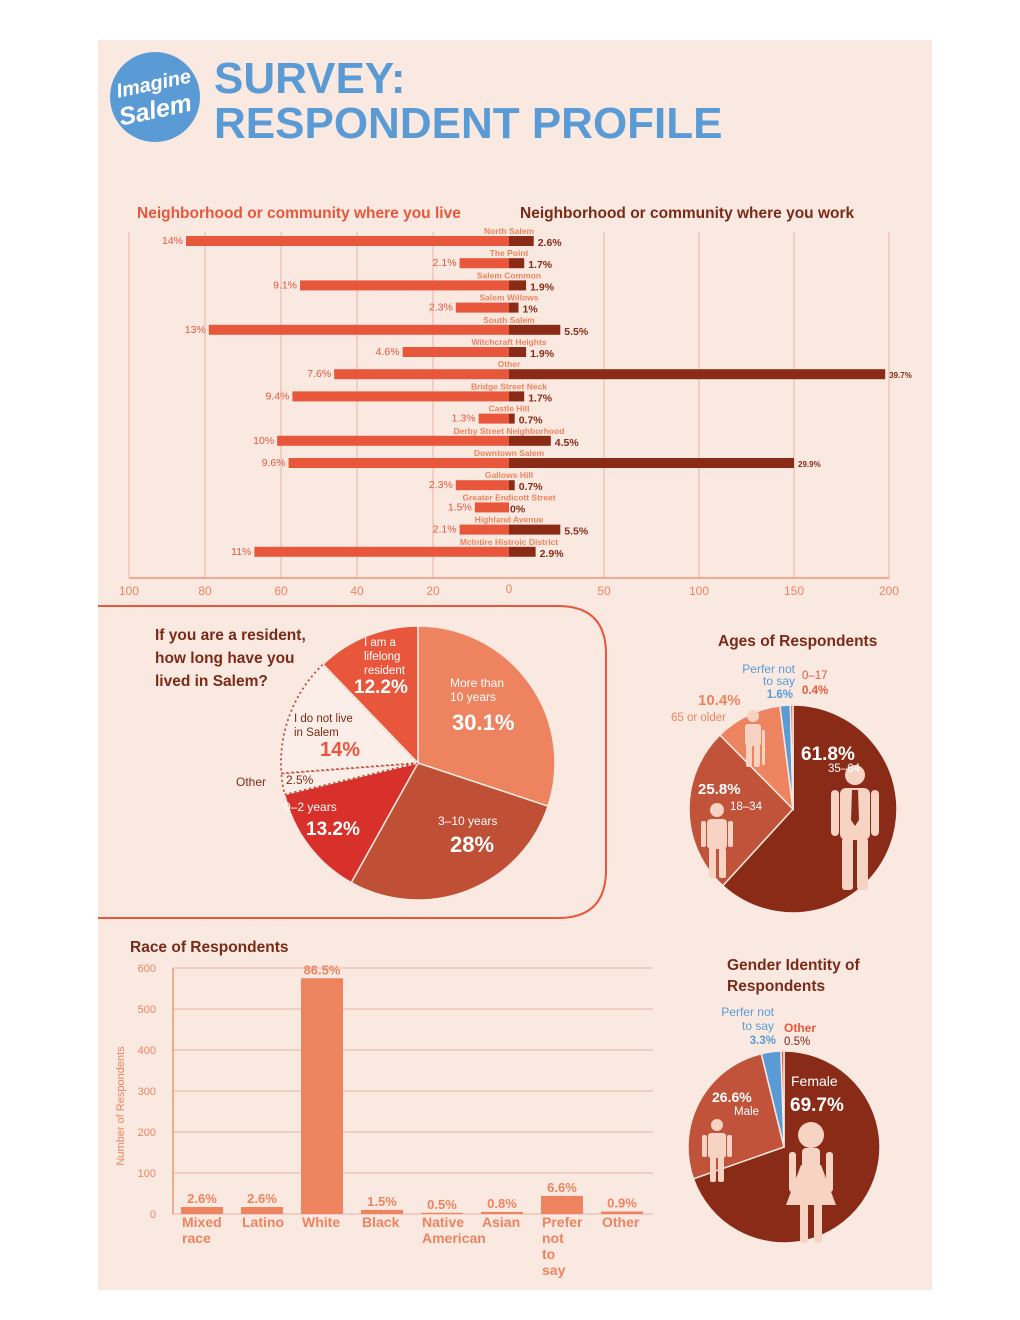 This screenshot has height=1320, width=1020. What do you see at coordinates (251, 782) in the screenshot?
I see `slice-label-other: Other` at bounding box center [251, 782].